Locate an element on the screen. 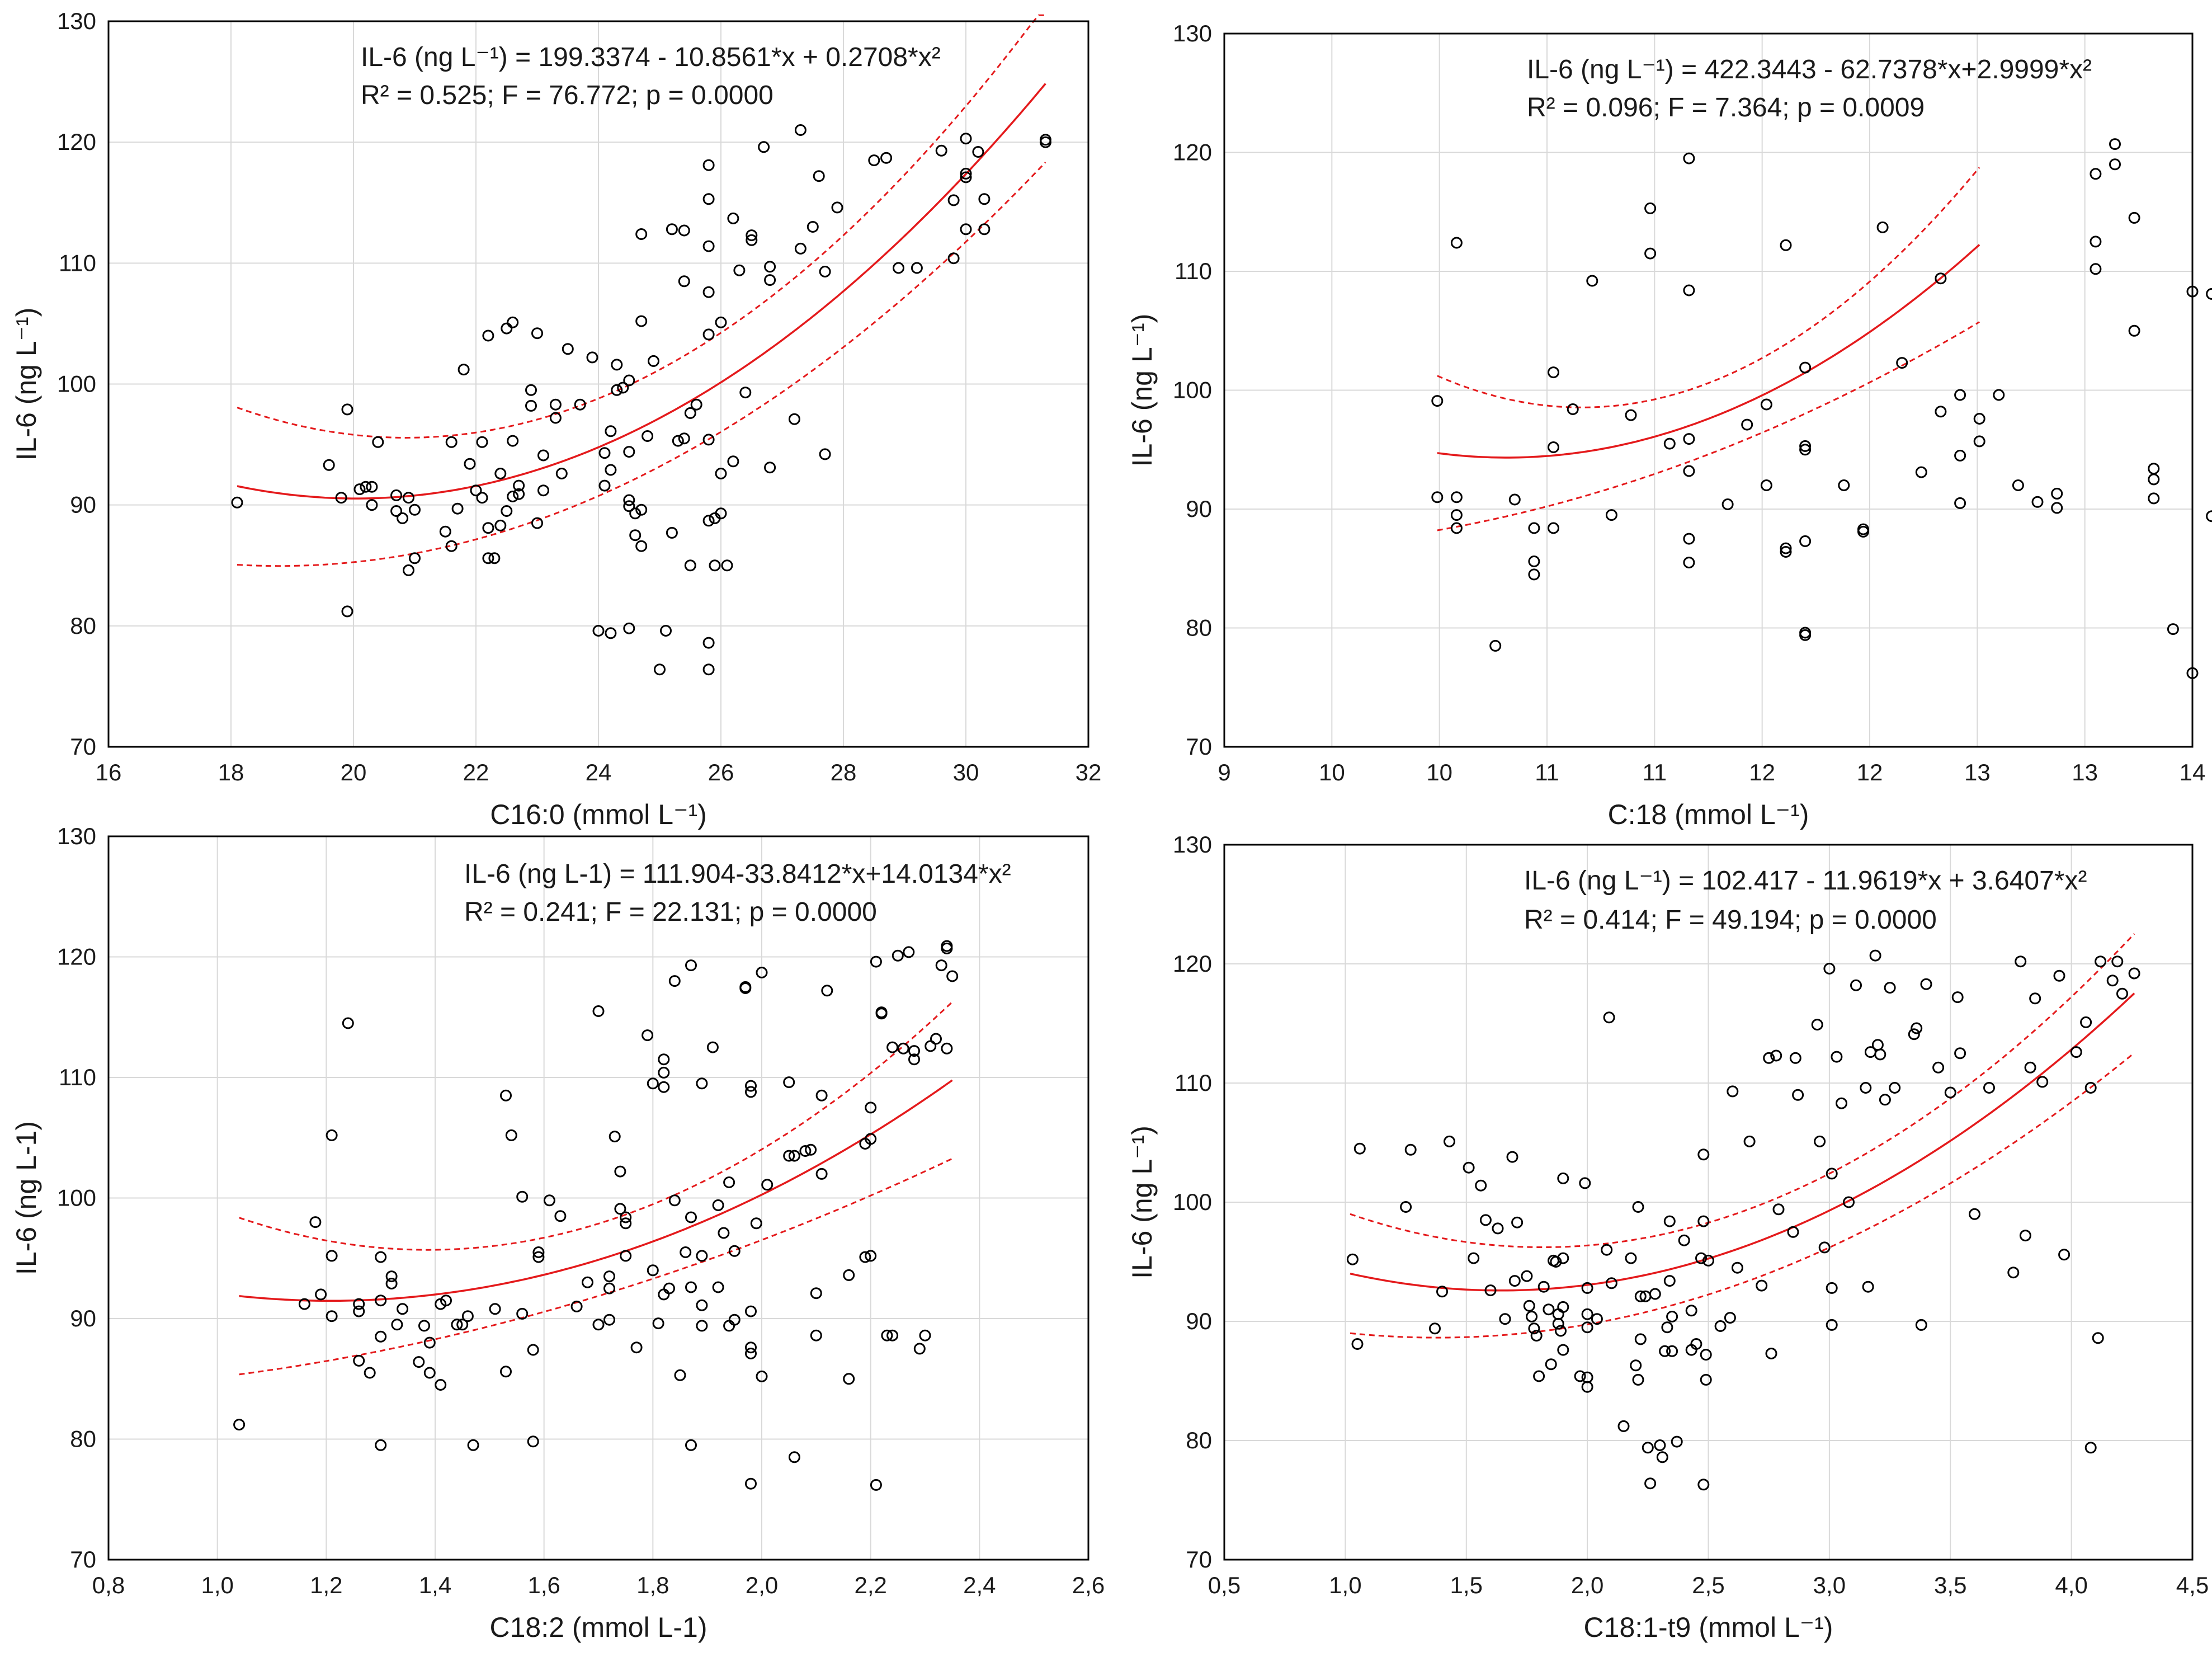  x-tick-label: 1,0 is located at coordinates (1345, 1585).